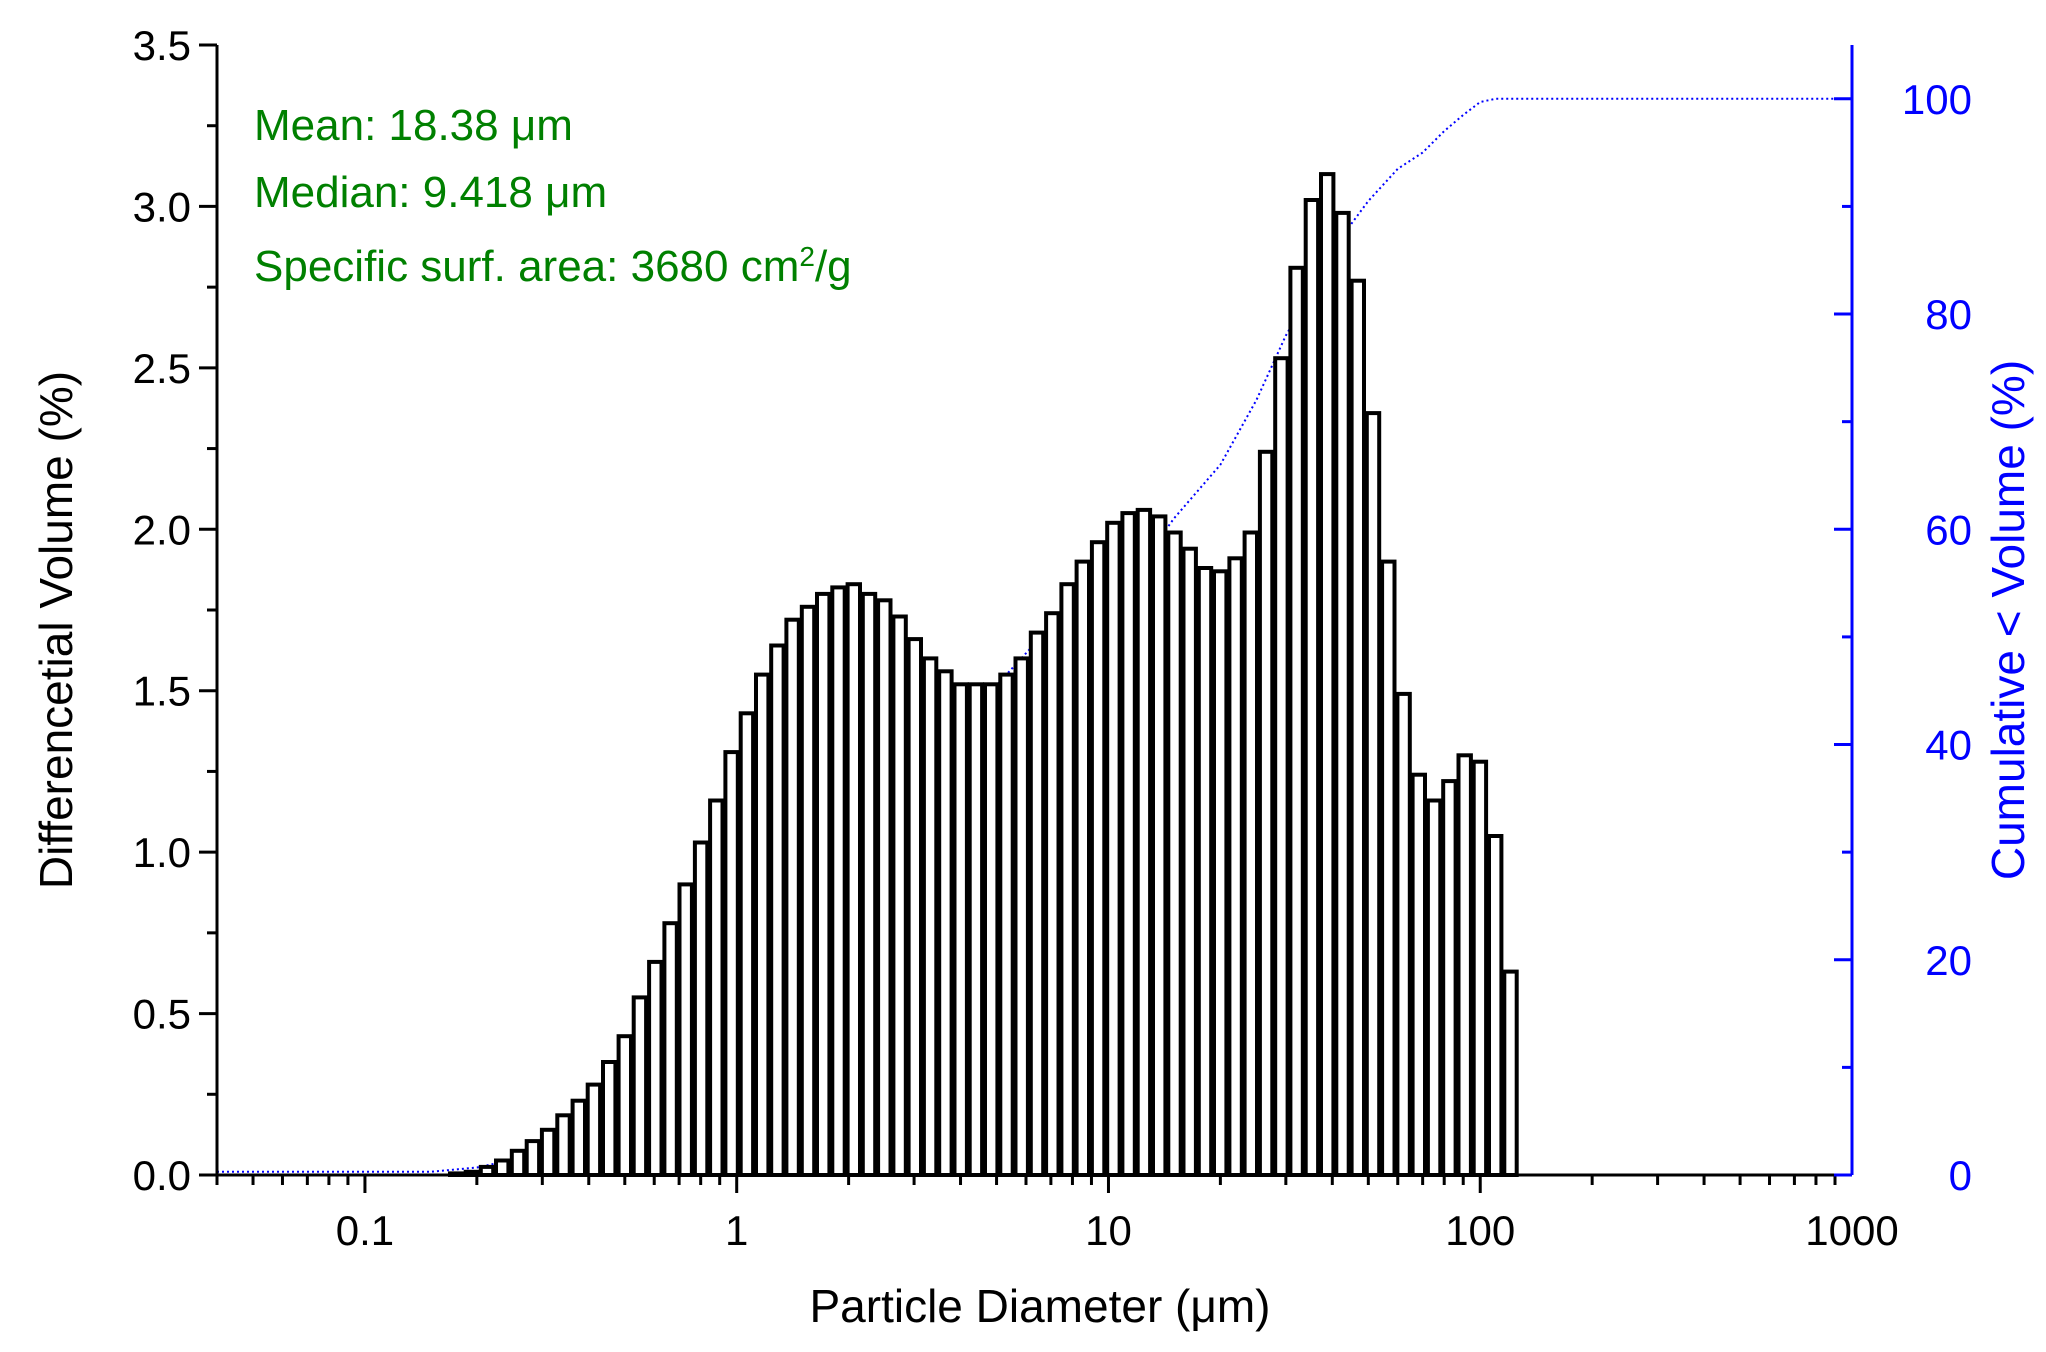 Image resolution: width=2046 pixels, height=1352 pixels. What do you see at coordinates (1057, 1214) in the screenshot?
I see `x-axis: 0.1 1 10 100 1000` at bounding box center [1057, 1214].